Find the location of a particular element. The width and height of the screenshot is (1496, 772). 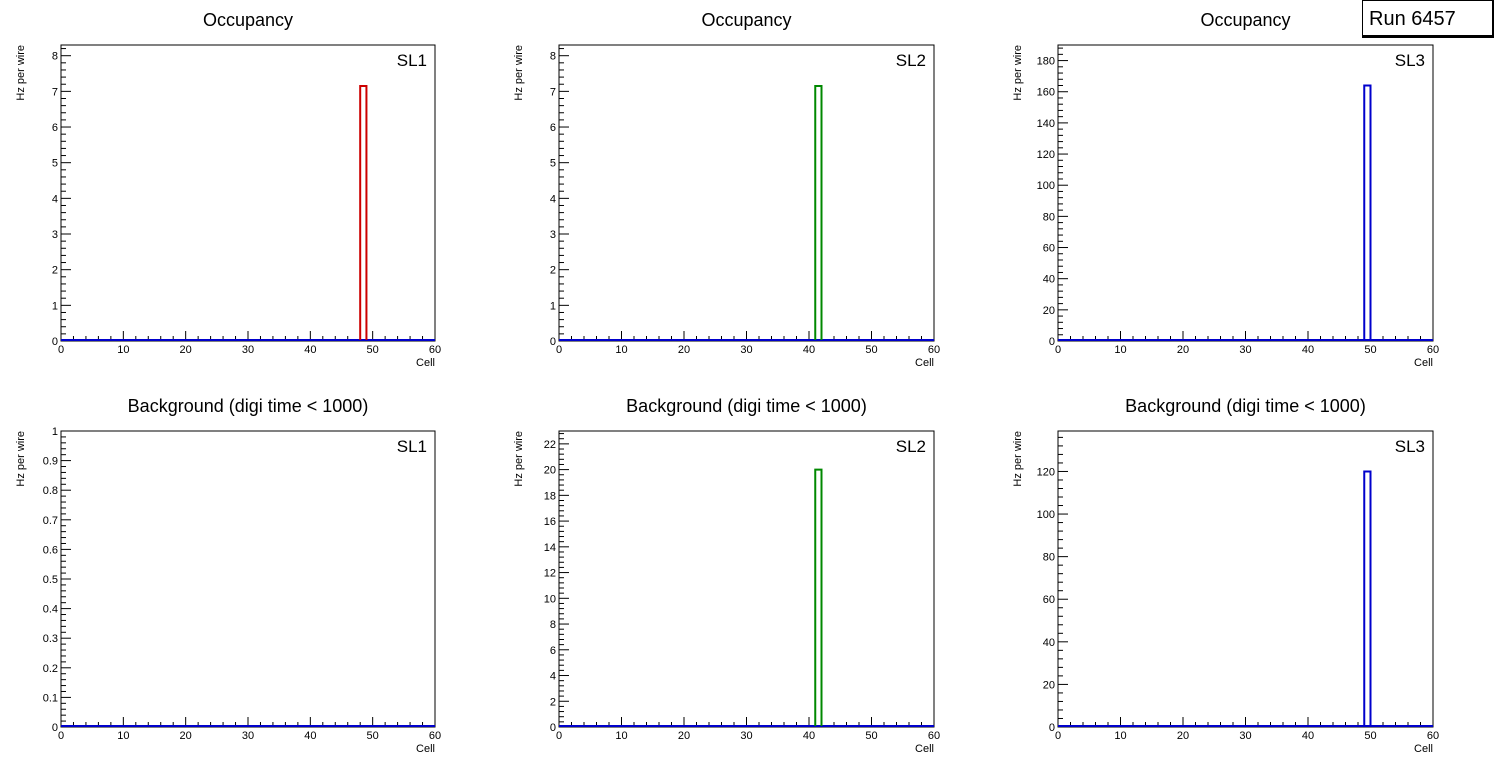

y-tick-label: 60 is located at coordinates (1049, 600).